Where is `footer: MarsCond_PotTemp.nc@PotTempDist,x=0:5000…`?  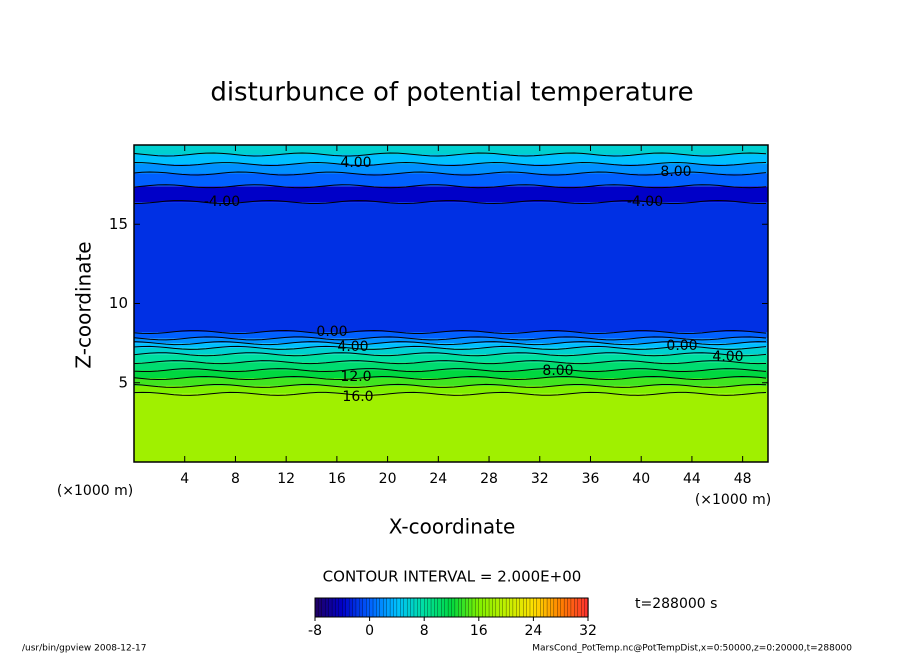 footer: MarsCond_PotTemp.nc@PotTempDist,x=0:5000… is located at coordinates (692, 649).